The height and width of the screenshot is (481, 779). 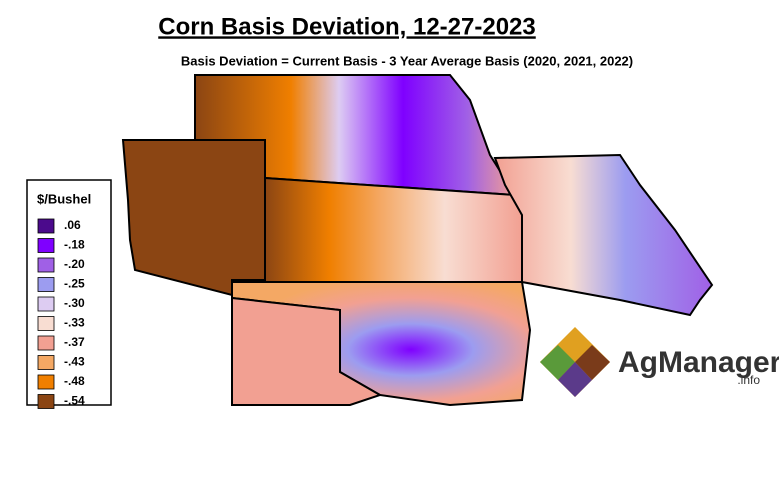 What do you see at coordinates (74, 401) in the screenshot?
I see `legend-label: -.54` at bounding box center [74, 401].